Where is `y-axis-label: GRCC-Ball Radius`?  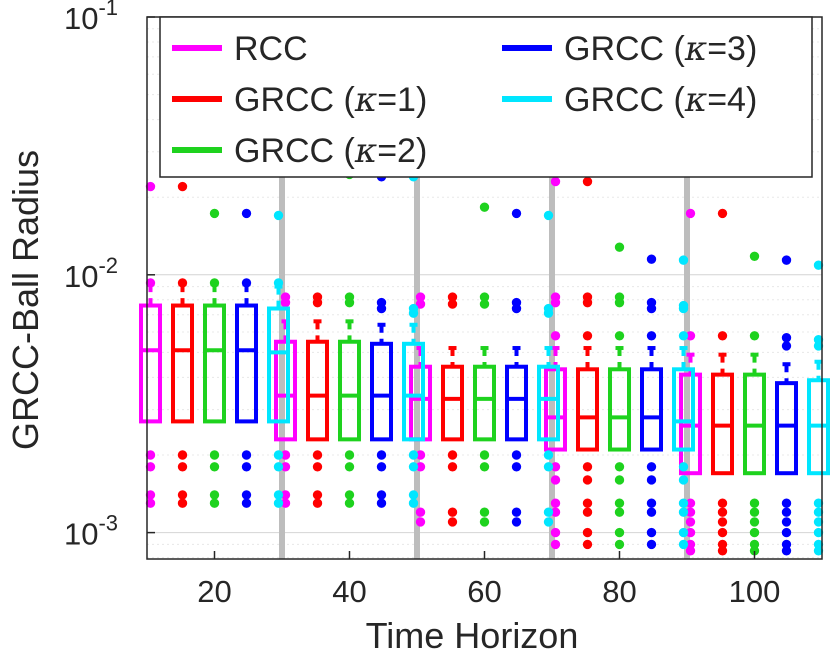
y-axis-label: GRCC-Ball Radius is located at coordinates (25, 300).